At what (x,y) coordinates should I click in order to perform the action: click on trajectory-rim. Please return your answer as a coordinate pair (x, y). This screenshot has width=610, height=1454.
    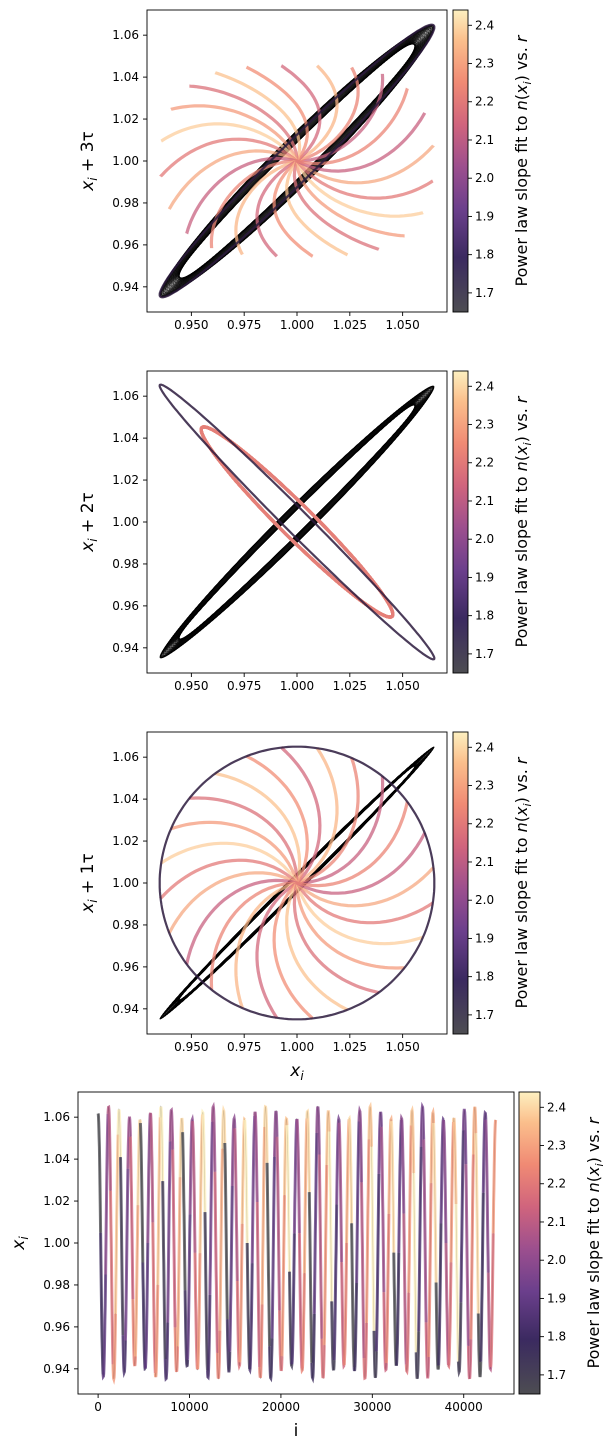
    Looking at the image, I should click on (297, 883).